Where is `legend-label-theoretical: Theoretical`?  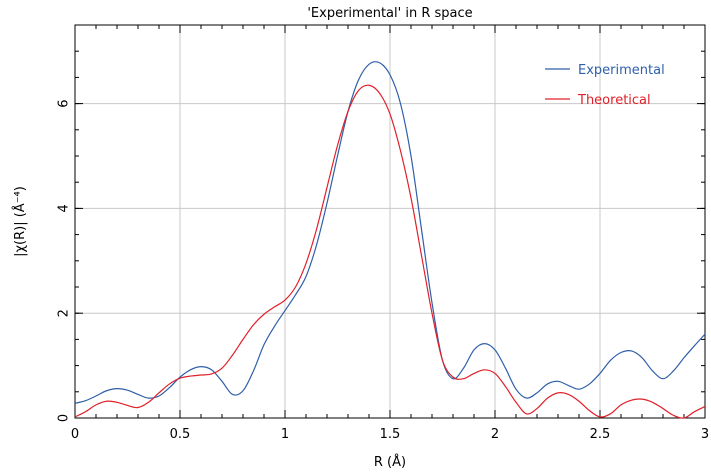 legend-label-theoretical: Theoretical is located at coordinates (614, 100).